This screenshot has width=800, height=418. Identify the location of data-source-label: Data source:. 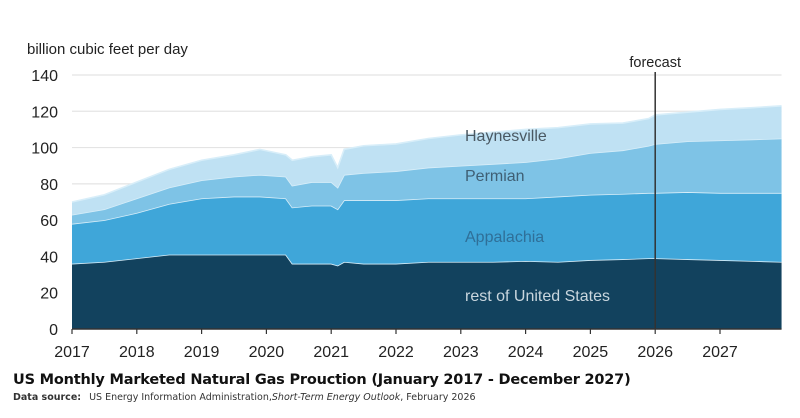
(47, 397).